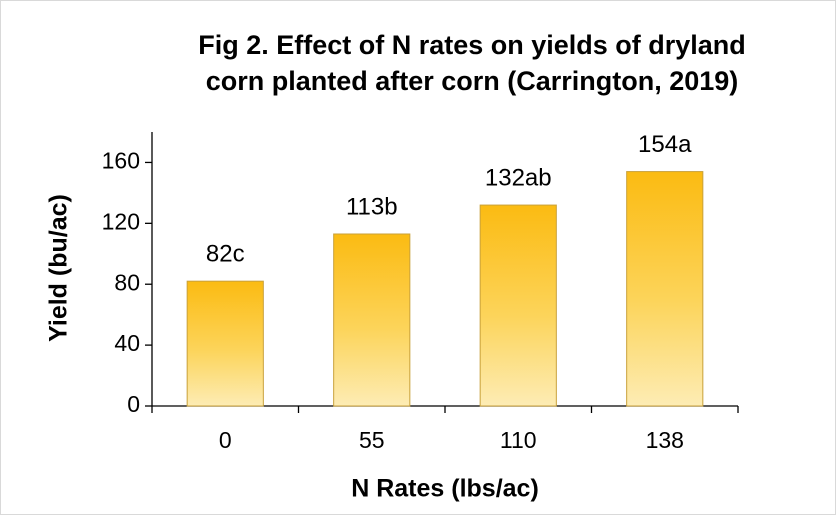 Image resolution: width=836 pixels, height=515 pixels. I want to click on y-tick-label: 120, so click(121, 221).